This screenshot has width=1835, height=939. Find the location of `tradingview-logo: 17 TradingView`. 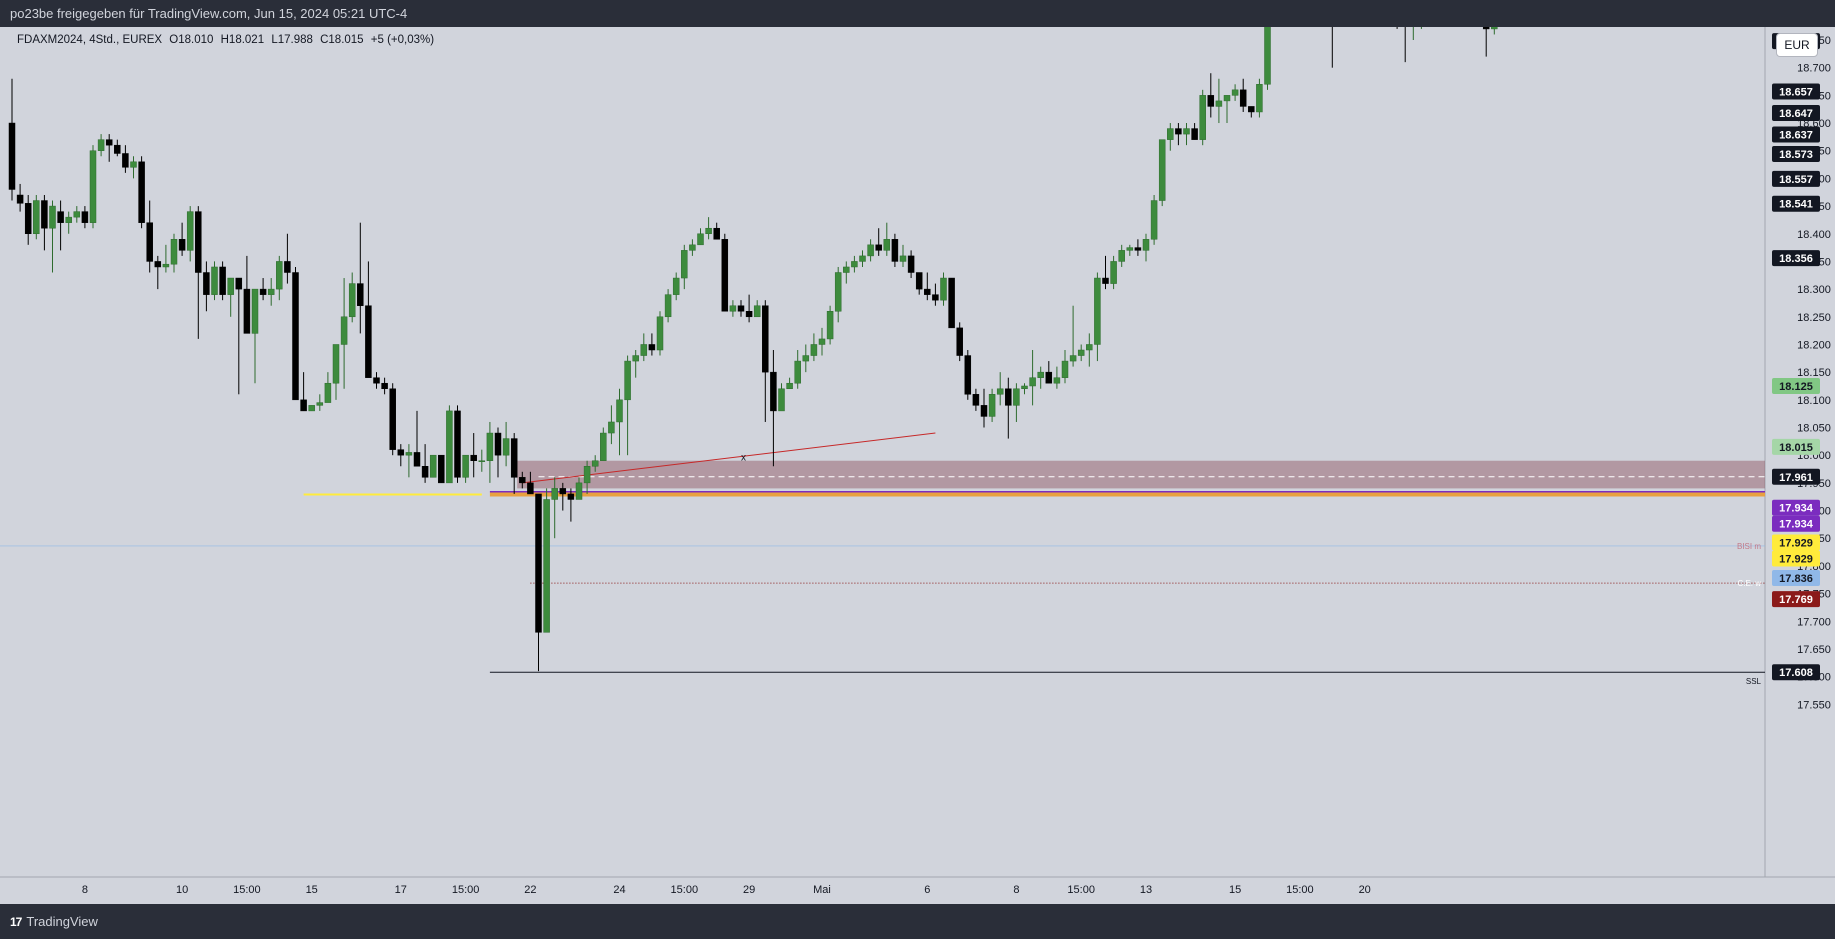

tradingview-logo: 17 TradingView is located at coordinates (54, 921).